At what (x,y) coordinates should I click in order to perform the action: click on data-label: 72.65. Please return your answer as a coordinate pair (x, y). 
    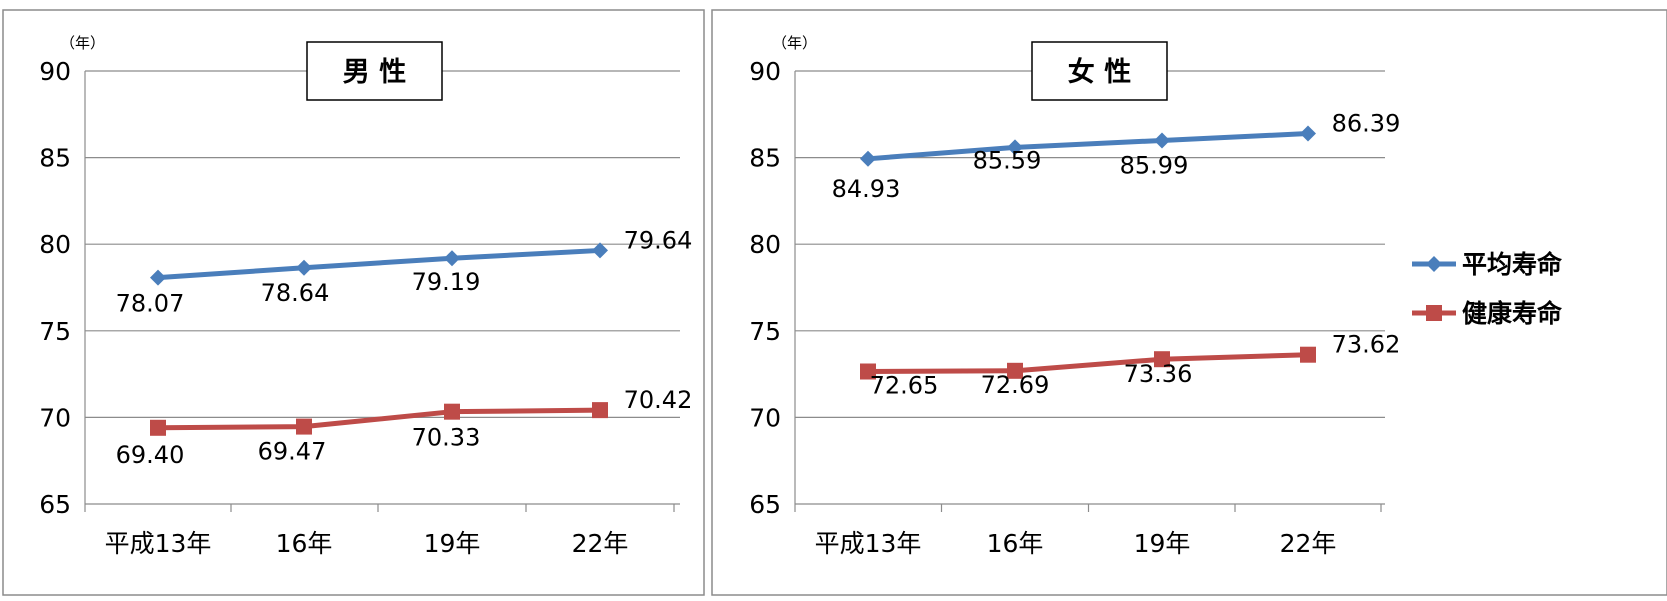
    Looking at the image, I should click on (904, 386).